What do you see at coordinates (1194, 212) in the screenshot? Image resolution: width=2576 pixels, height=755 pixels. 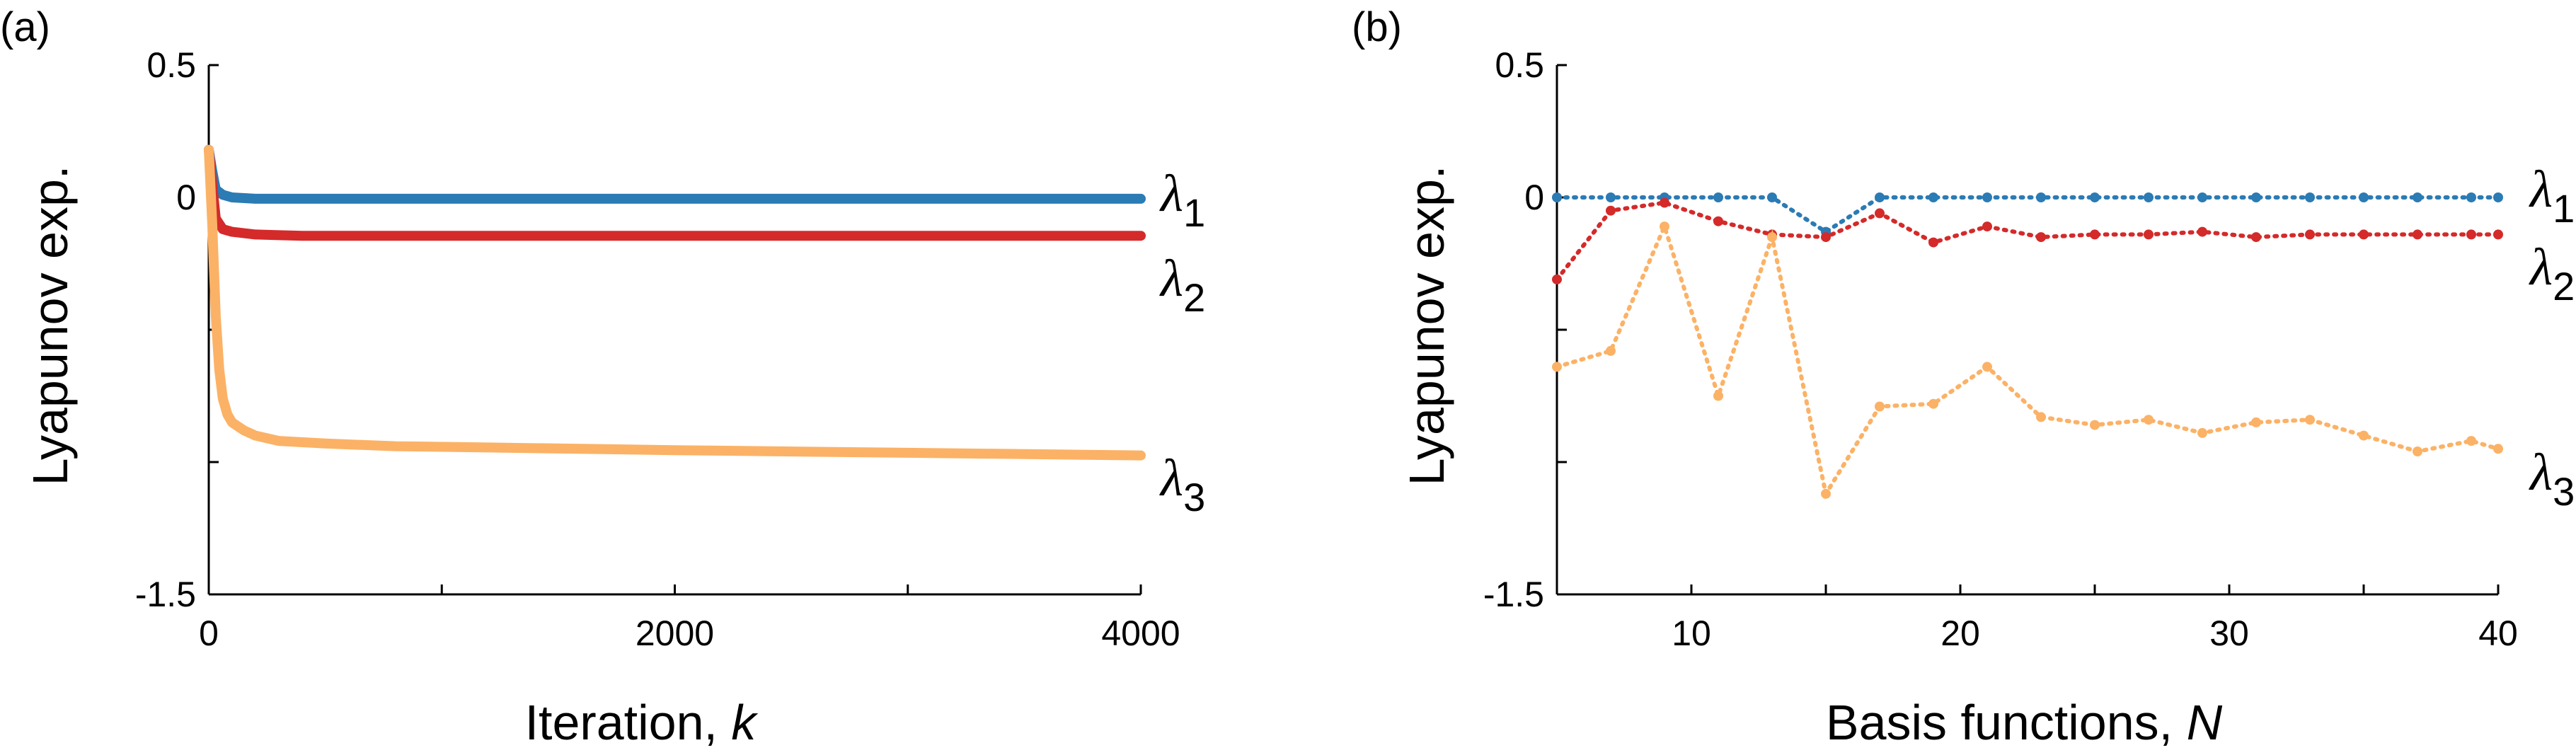 I see `panel-a-lambda1-sub: 1` at bounding box center [1194, 212].